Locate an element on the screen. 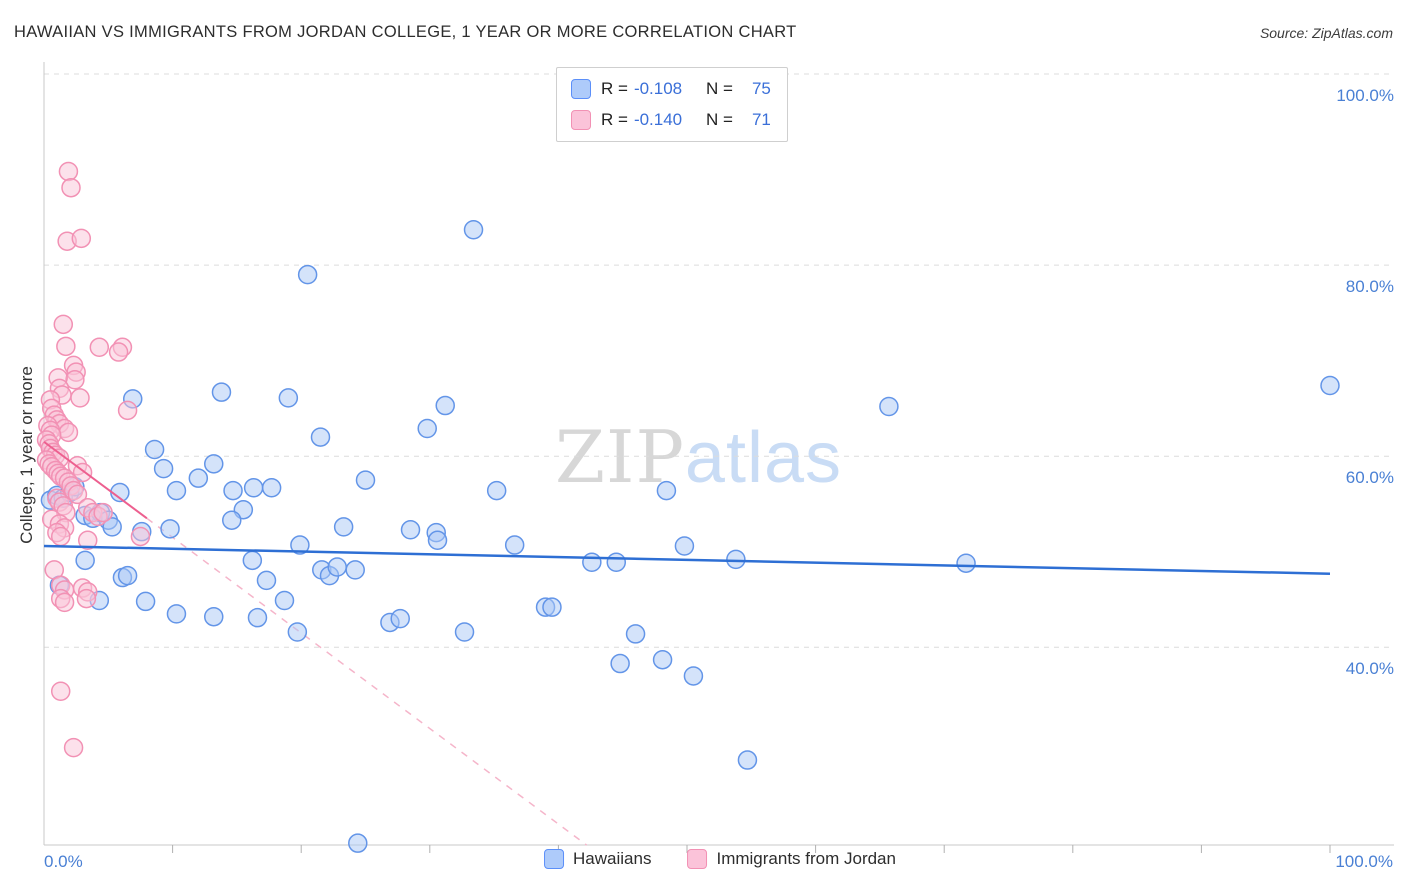 Image resolution: width=1406 pixels, height=892 pixels. legend-box: R = -0.108 N = 75 R = -0.140 N = 71 is located at coordinates (672, 104).